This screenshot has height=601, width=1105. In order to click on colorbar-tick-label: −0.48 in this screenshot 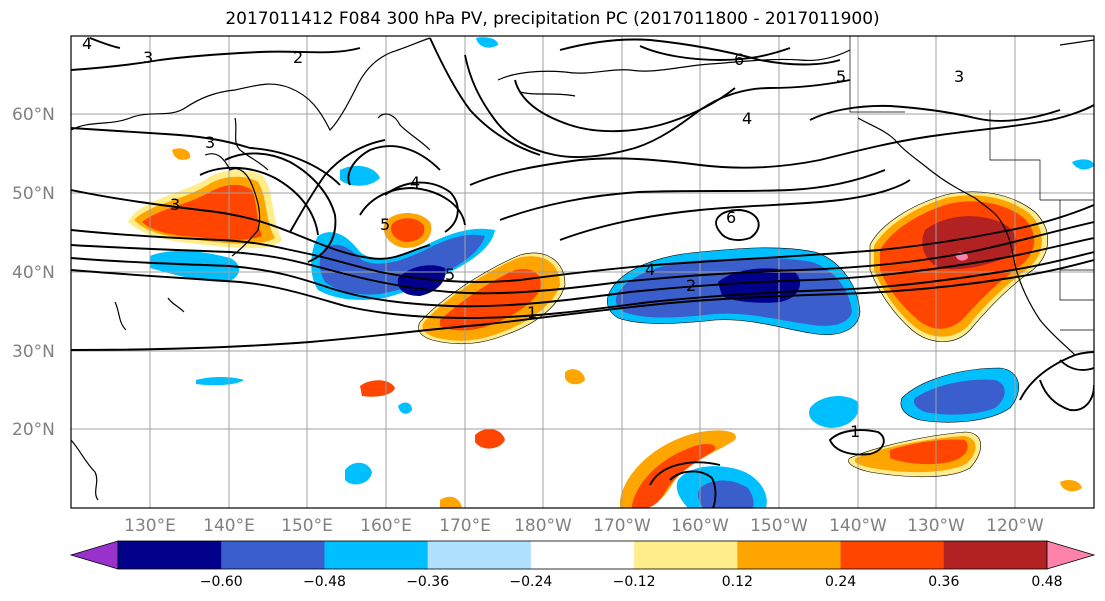, I will do `click(324, 582)`.